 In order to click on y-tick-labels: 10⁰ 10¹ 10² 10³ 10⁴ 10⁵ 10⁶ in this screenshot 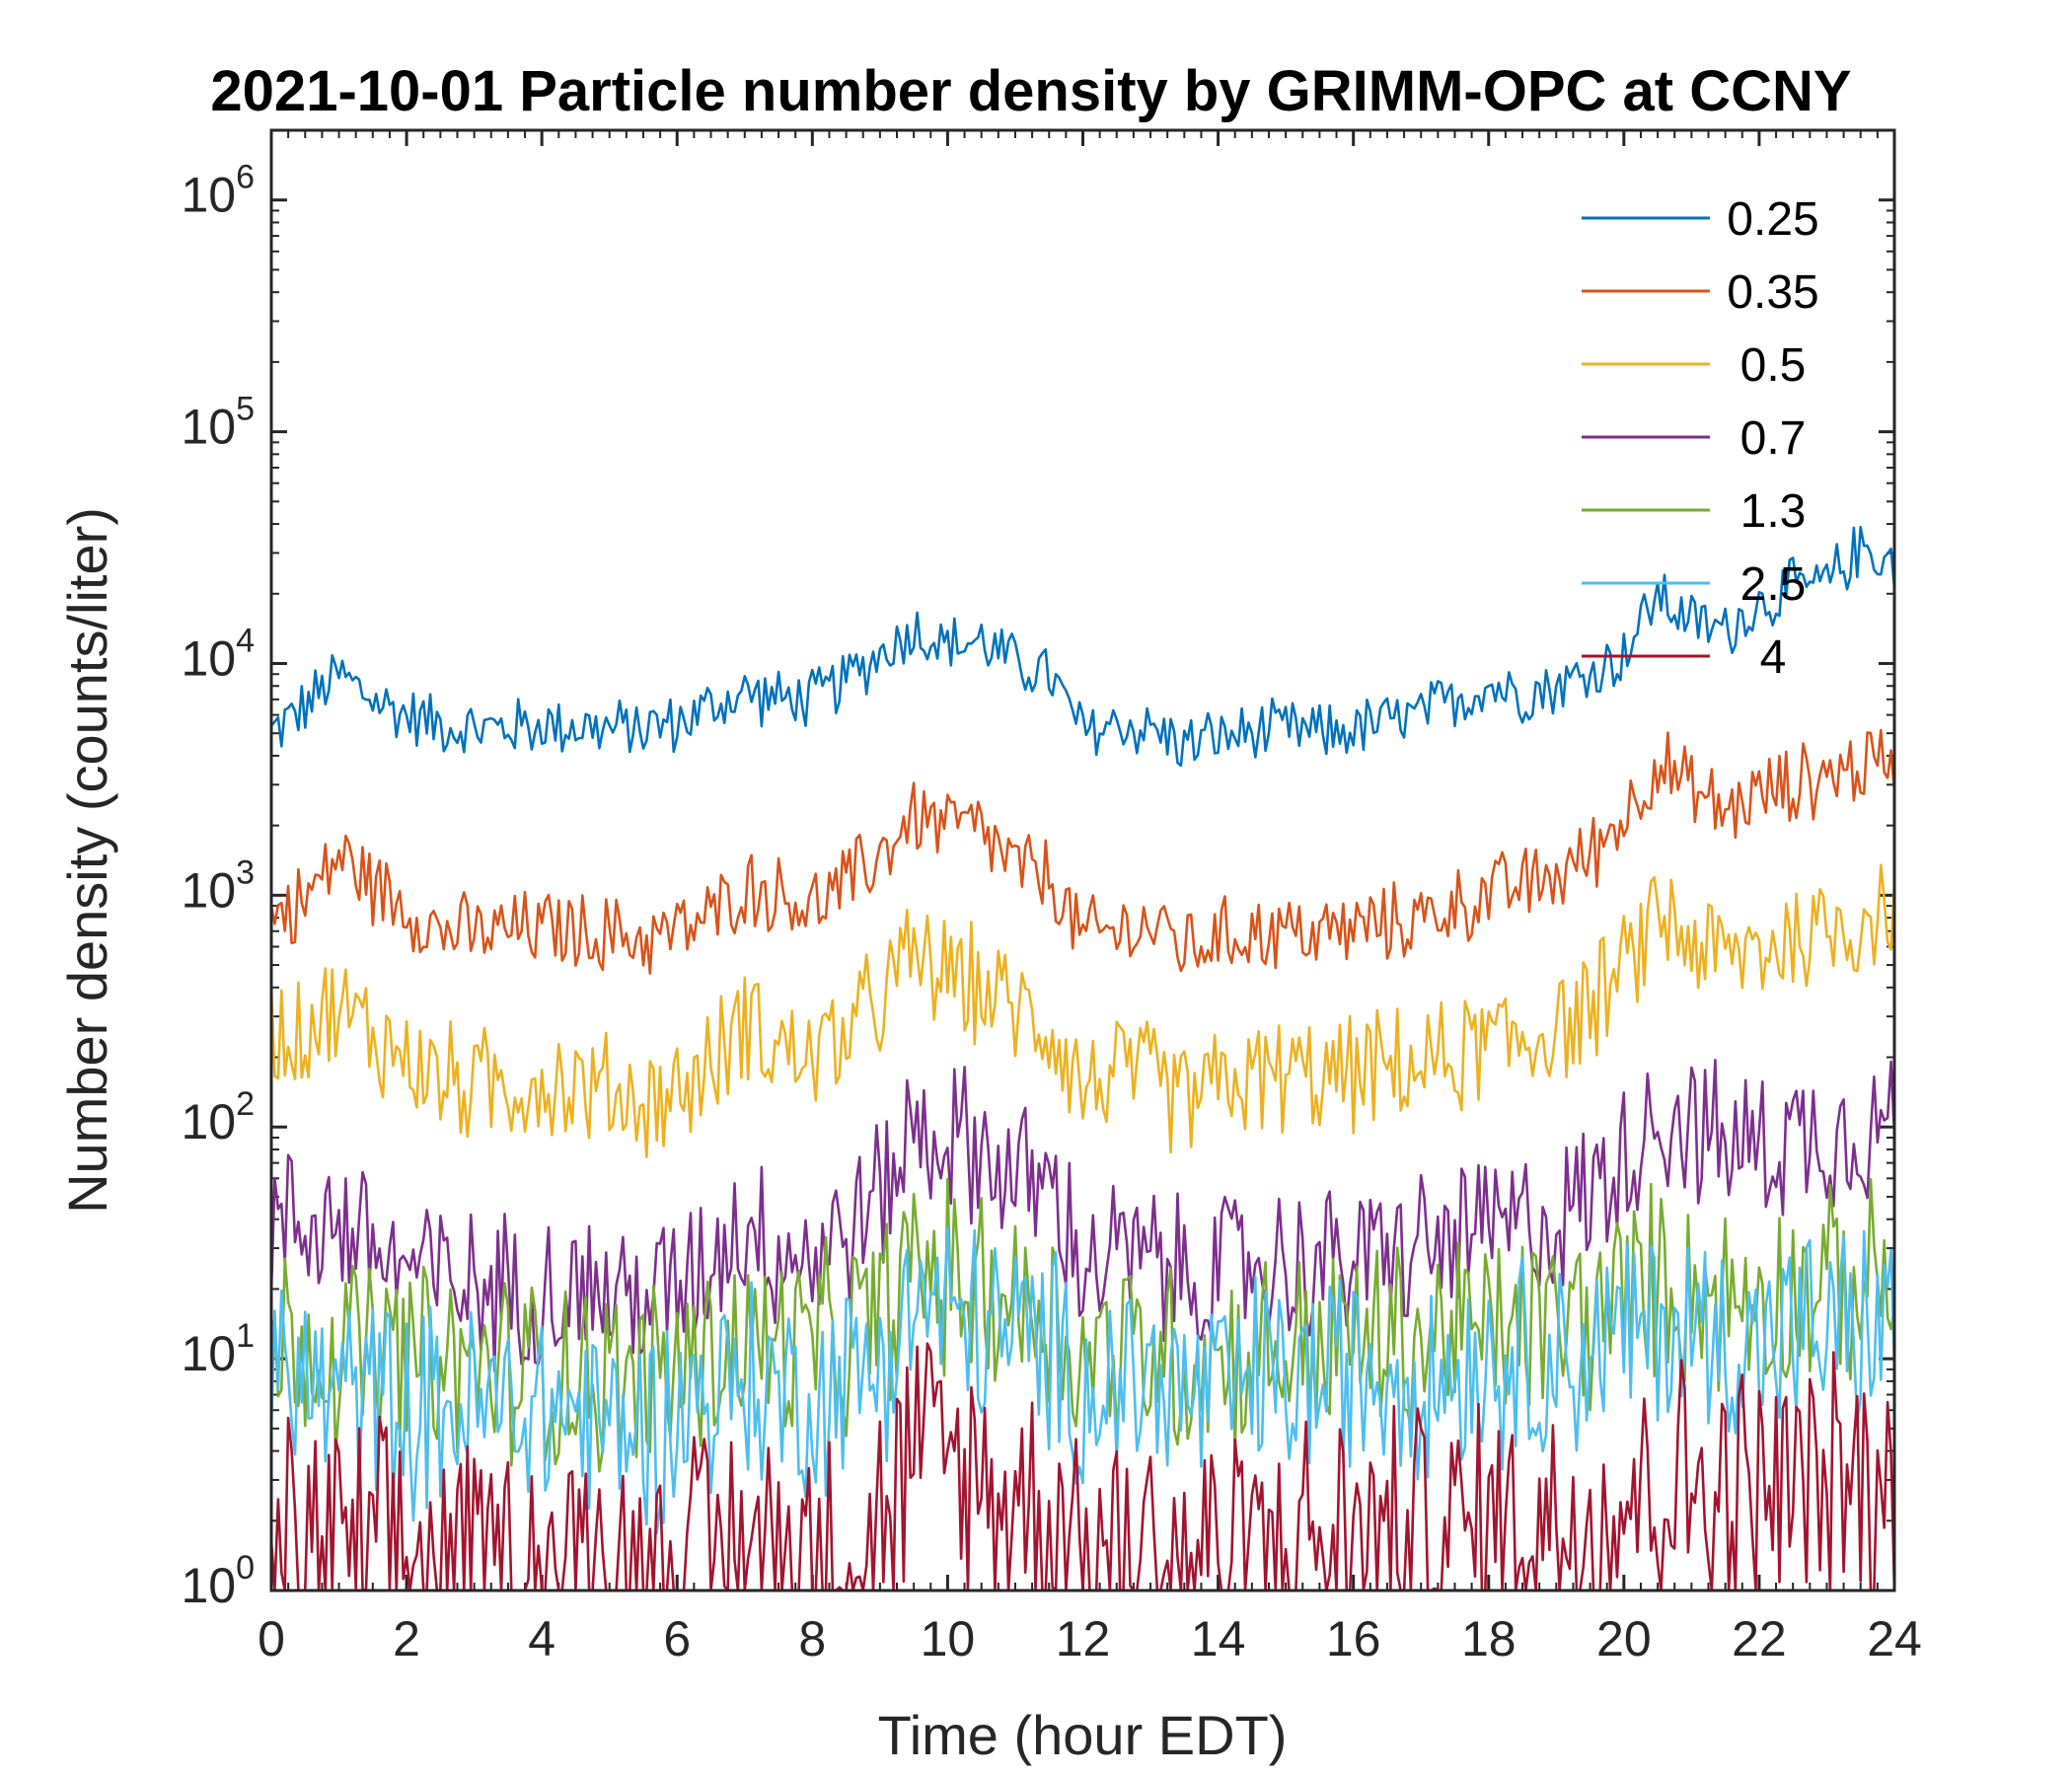, I will do `click(218, 886)`.